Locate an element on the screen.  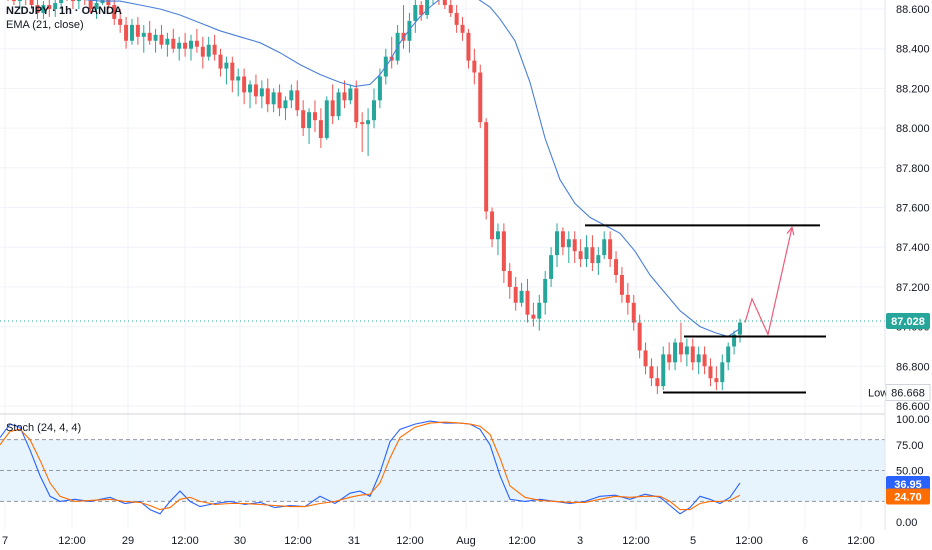
price-tick-label: 88.600 is located at coordinates (913, 10).